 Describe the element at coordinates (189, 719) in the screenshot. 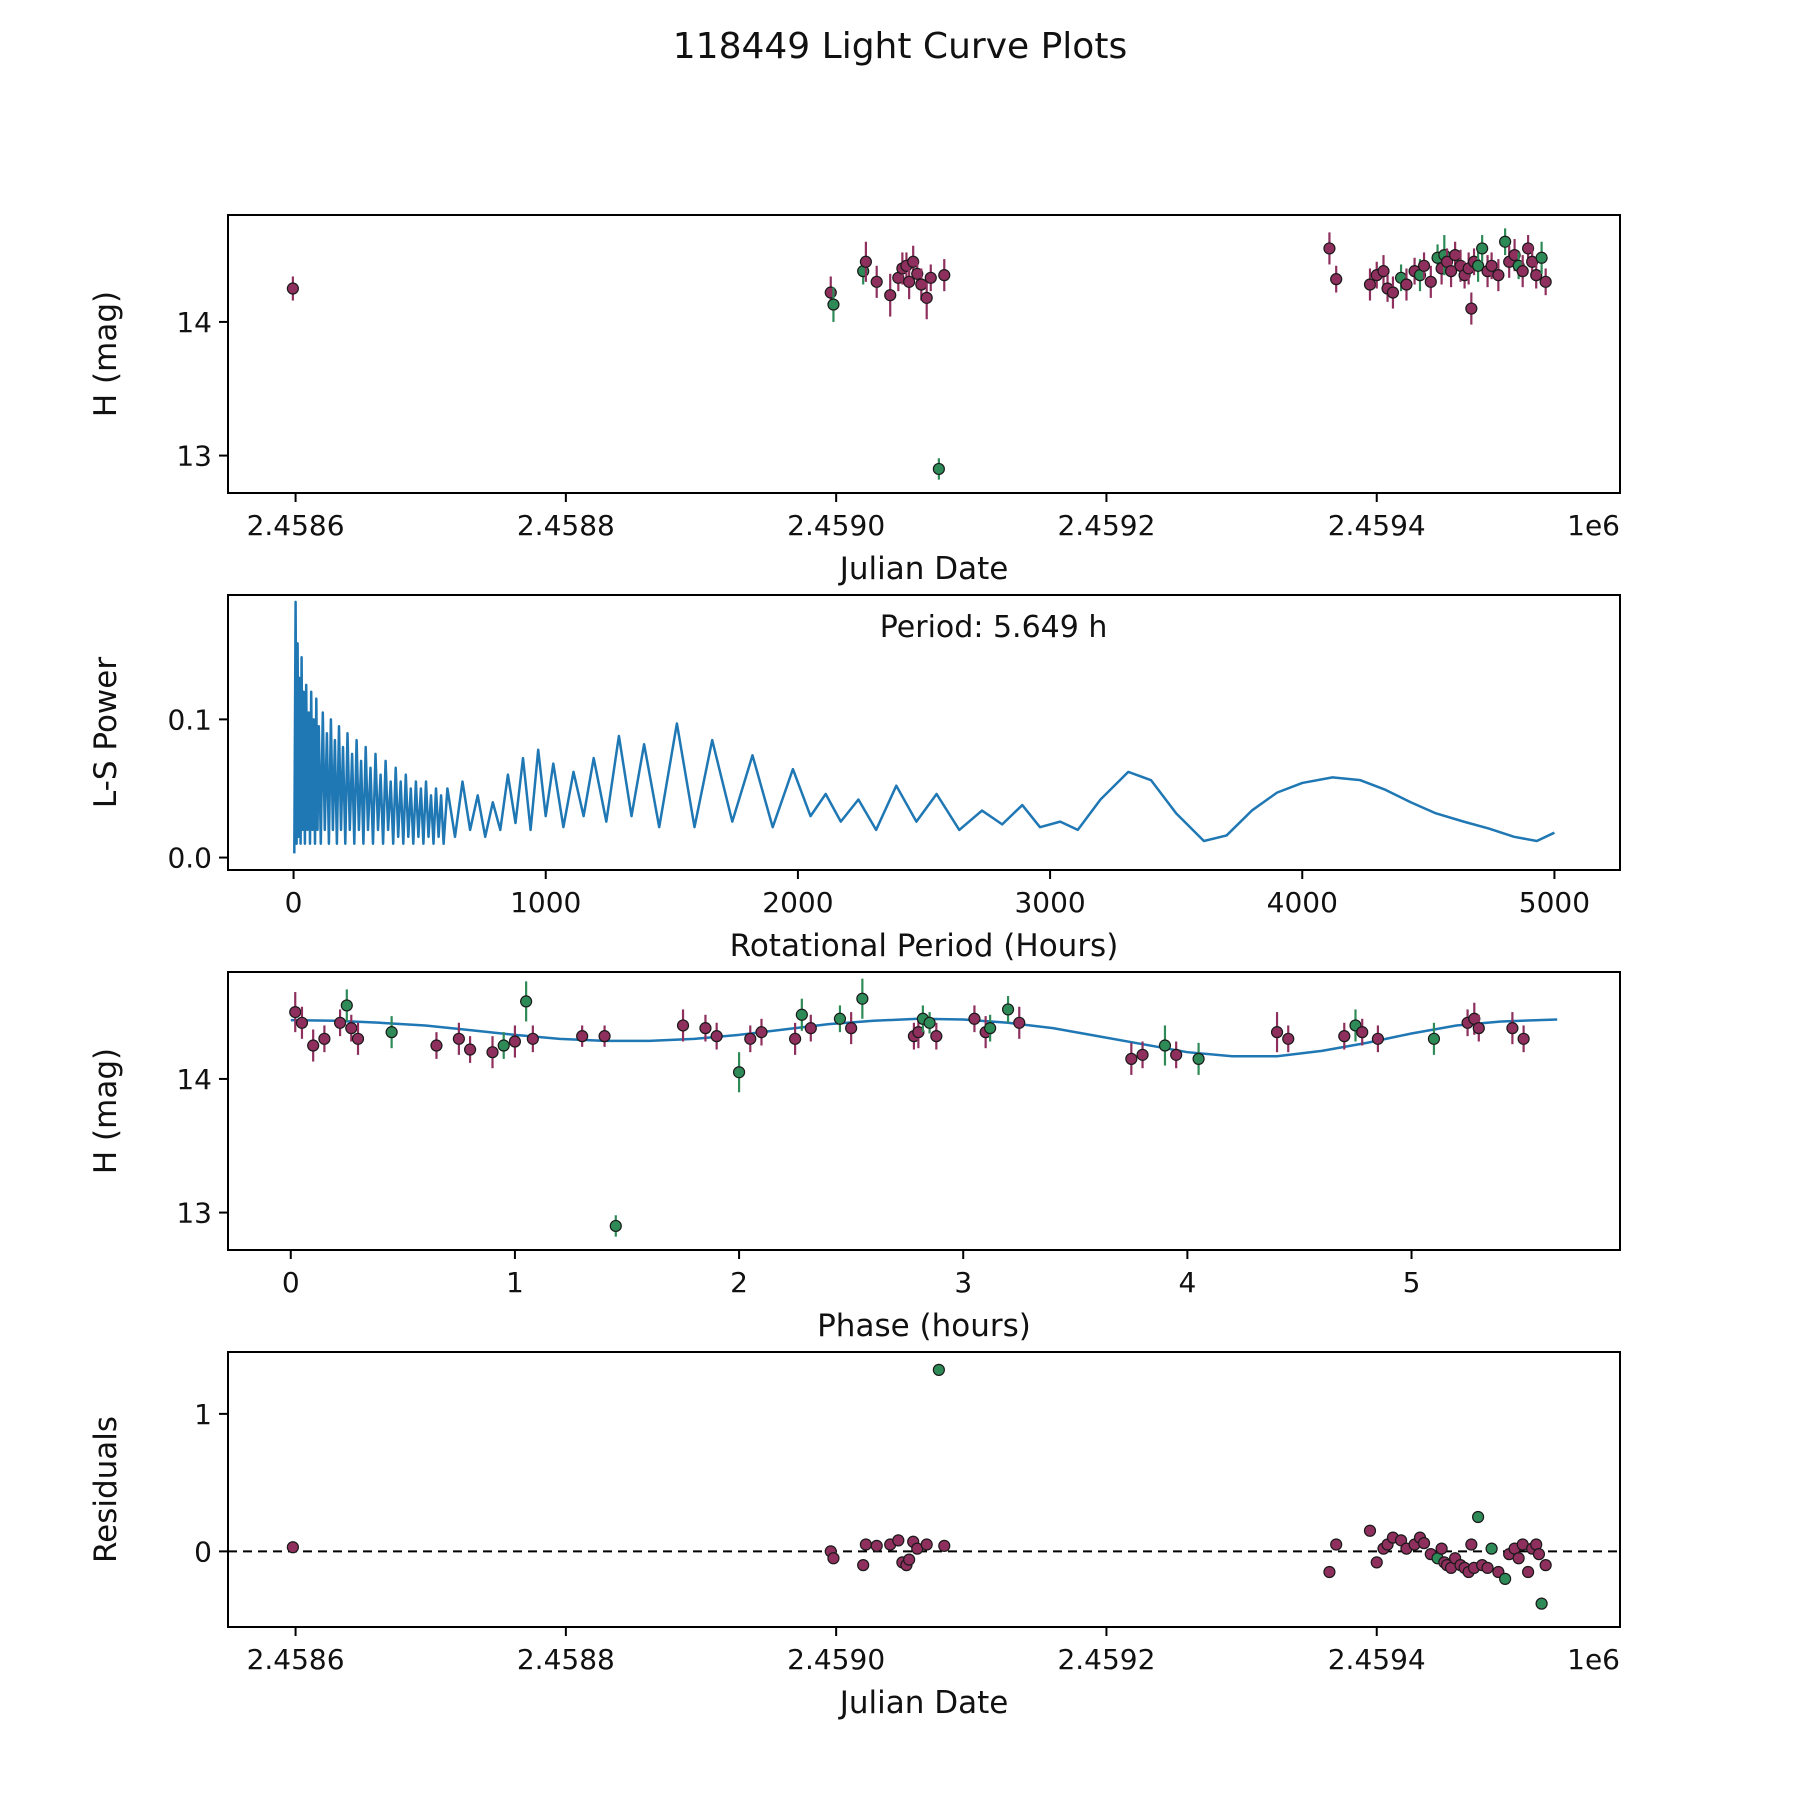

I see `y-tick-label: 0.1` at that location.